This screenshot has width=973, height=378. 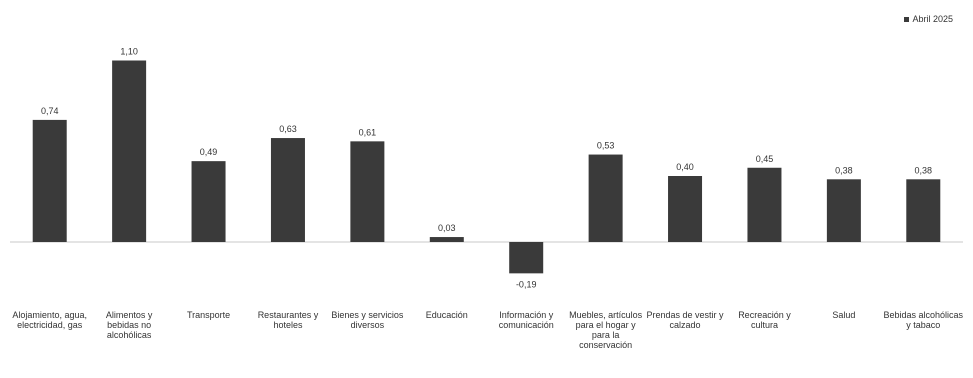 What do you see at coordinates (764, 320) in the screenshot?
I see `category-label-9: Recreación y cultura` at bounding box center [764, 320].